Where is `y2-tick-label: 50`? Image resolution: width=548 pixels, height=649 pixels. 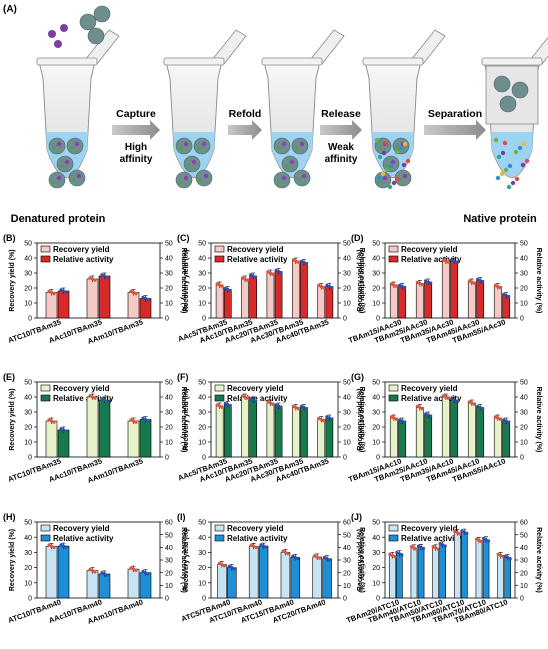 y2-tick-label: 50 is located at coordinates (524, 244).